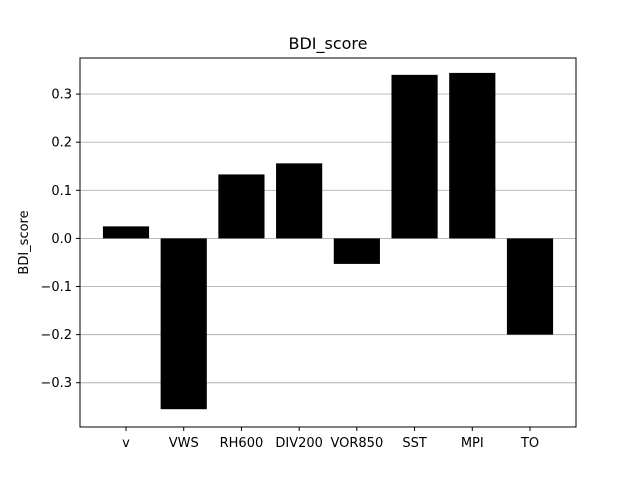 The width and height of the screenshot is (640, 480). What do you see at coordinates (299, 443) in the screenshot?
I see `x-tick-label: DIV200` at bounding box center [299, 443].